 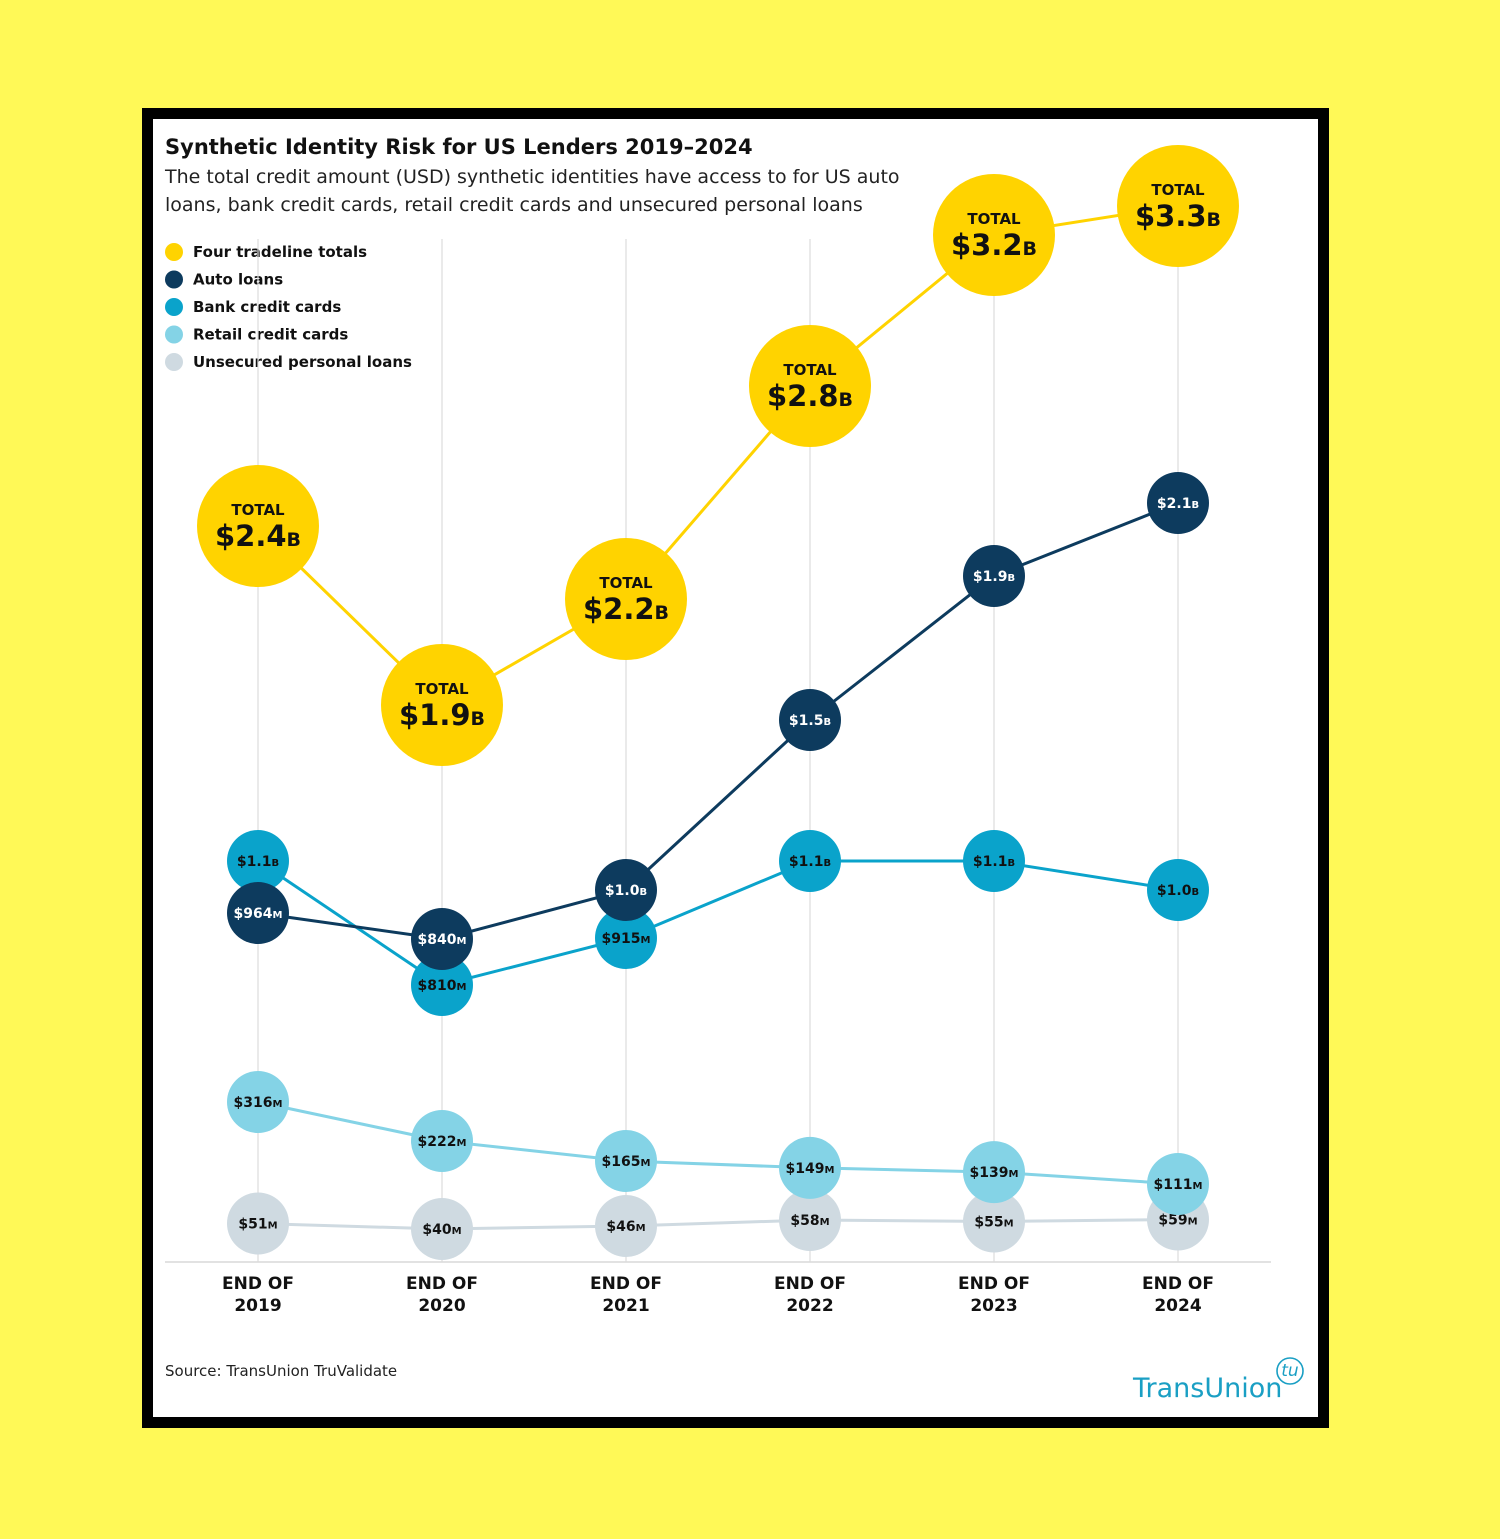 I want to click on point-label: $2.1B, so click(x=1178, y=504).